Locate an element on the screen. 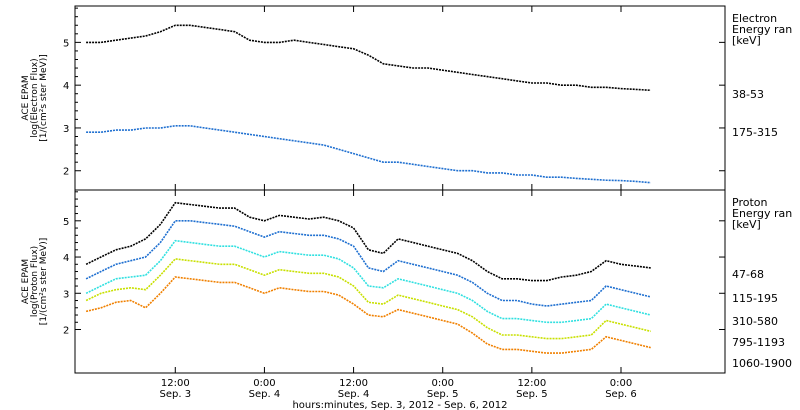 The image size is (800, 410). xtick-time-4: 12:00 is located at coordinates (531, 383).